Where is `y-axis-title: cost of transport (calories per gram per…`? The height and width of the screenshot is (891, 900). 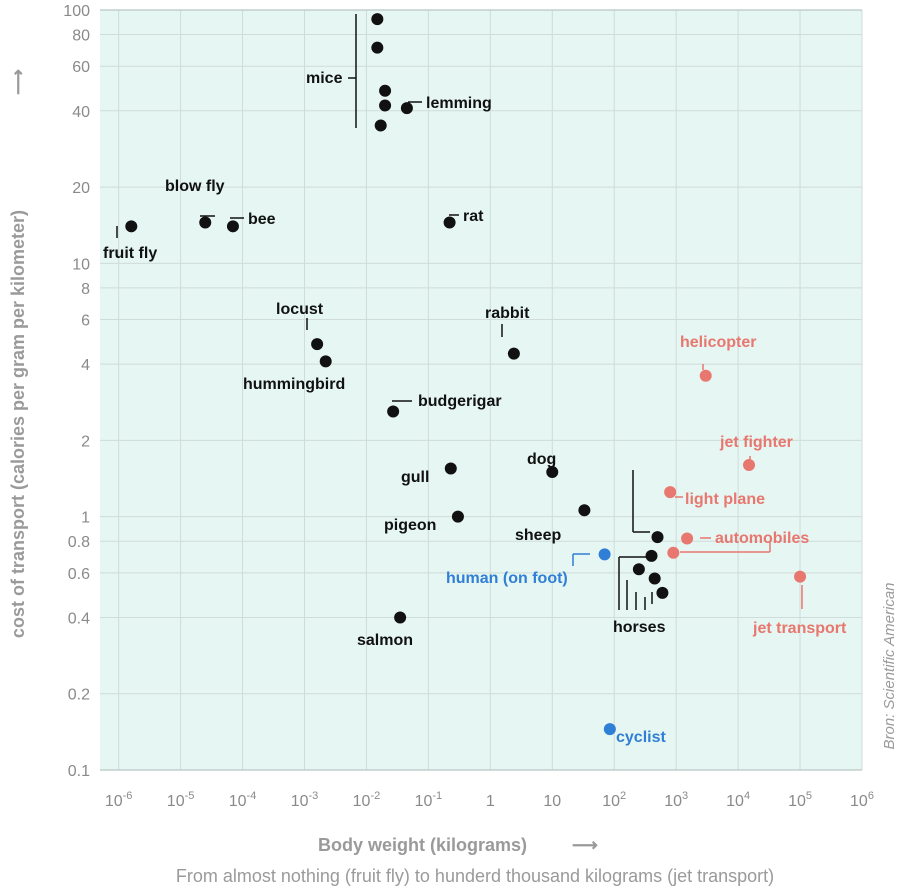 y-axis-title: cost of transport (calories per gram per… is located at coordinates (18, 424).